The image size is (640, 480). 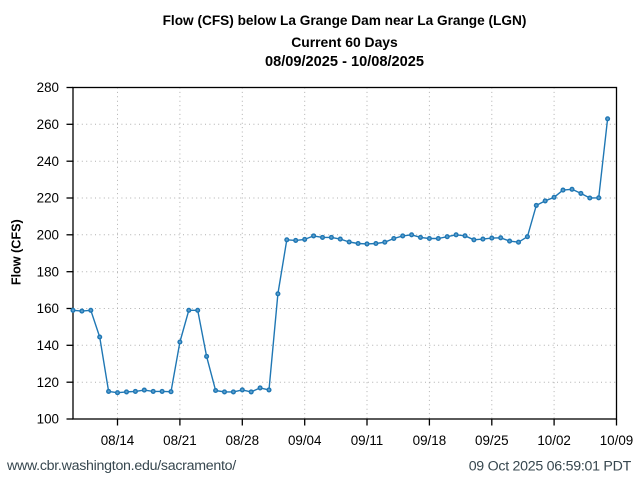 I want to click on svg-text: 08/09/2025 - 10/08/2025, so click(x=344, y=62).